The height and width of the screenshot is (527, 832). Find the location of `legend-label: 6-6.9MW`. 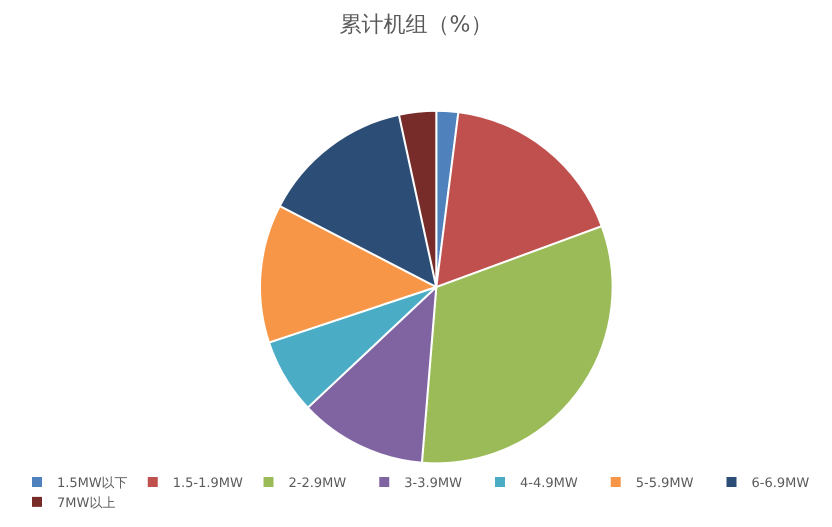

legend-label: 6-6.9MW is located at coordinates (781, 484).